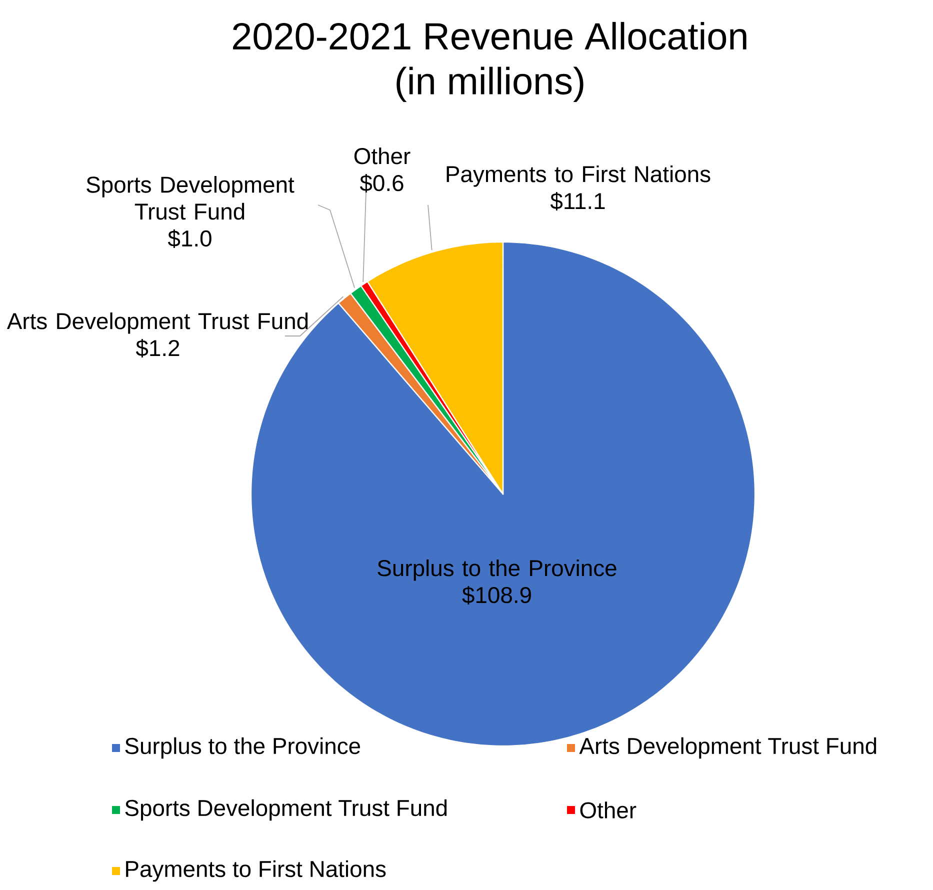 Image resolution: width=933 pixels, height=890 pixels. I want to click on data-label: $0.6, so click(382, 183).